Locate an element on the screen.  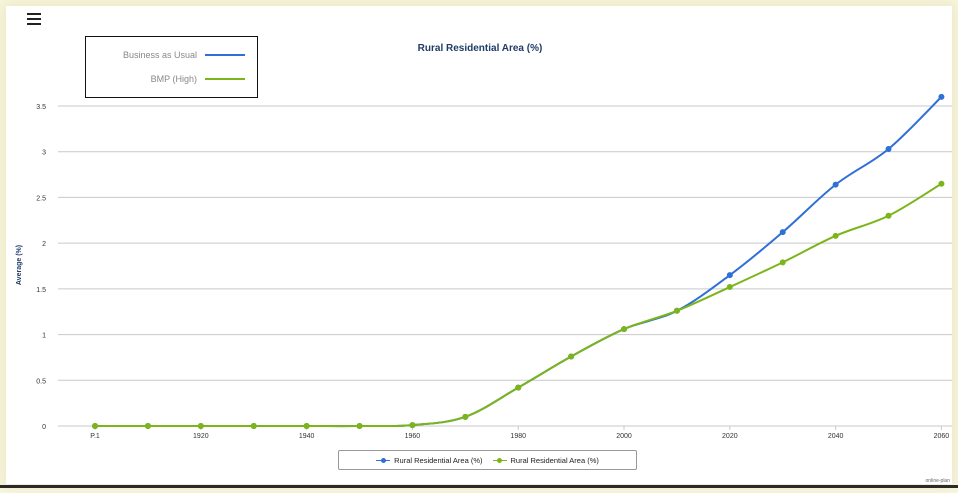
x-tick-label: 1940 is located at coordinates (307, 436).